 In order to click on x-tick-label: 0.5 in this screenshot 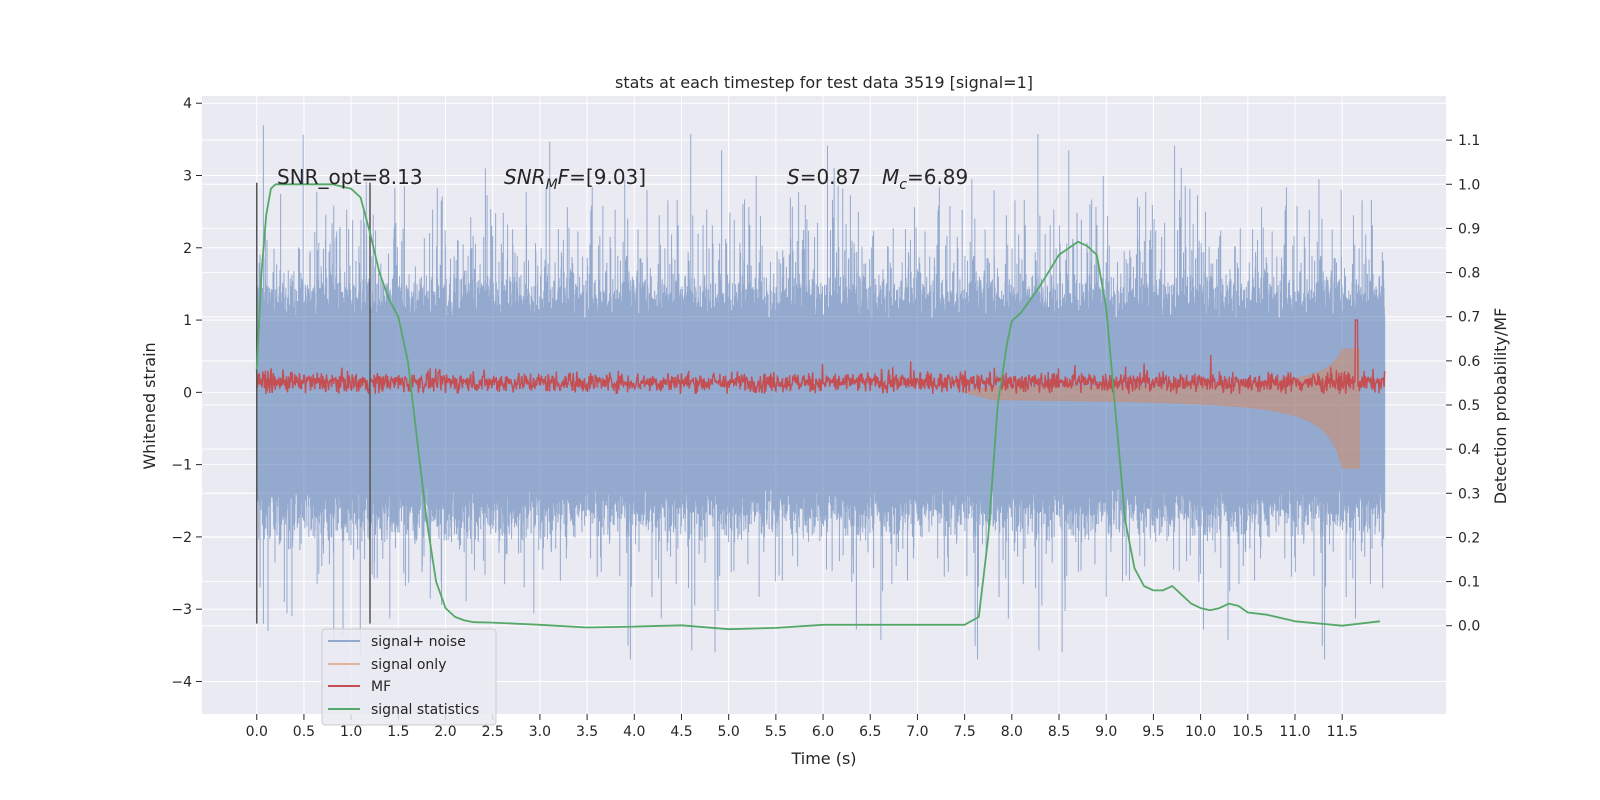, I will do `click(304, 732)`.